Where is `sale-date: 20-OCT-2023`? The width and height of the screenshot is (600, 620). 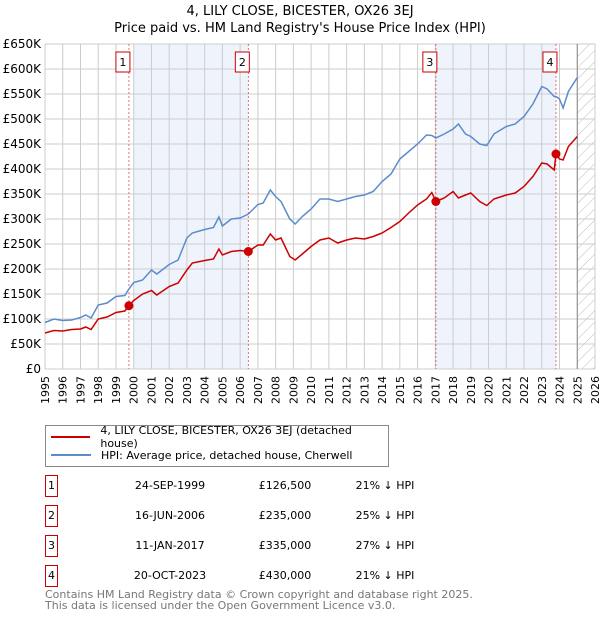 sale-date: 20-OCT-2023 is located at coordinates (170, 575).